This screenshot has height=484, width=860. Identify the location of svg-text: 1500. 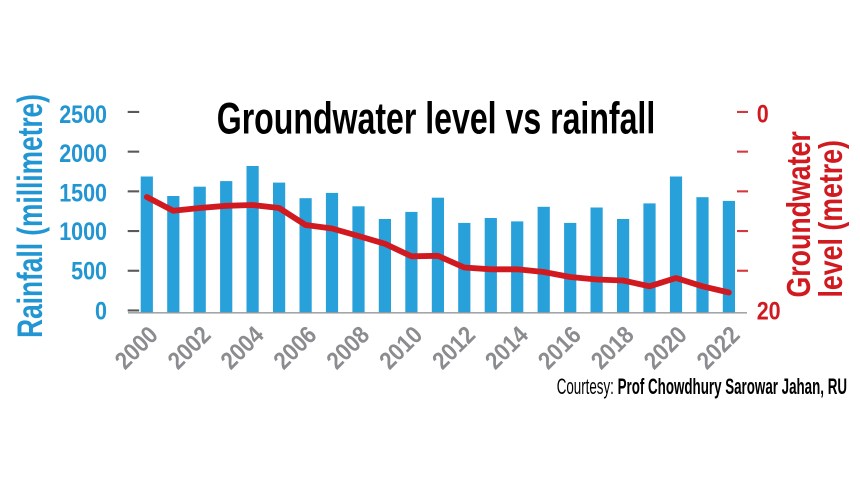
(83, 193).